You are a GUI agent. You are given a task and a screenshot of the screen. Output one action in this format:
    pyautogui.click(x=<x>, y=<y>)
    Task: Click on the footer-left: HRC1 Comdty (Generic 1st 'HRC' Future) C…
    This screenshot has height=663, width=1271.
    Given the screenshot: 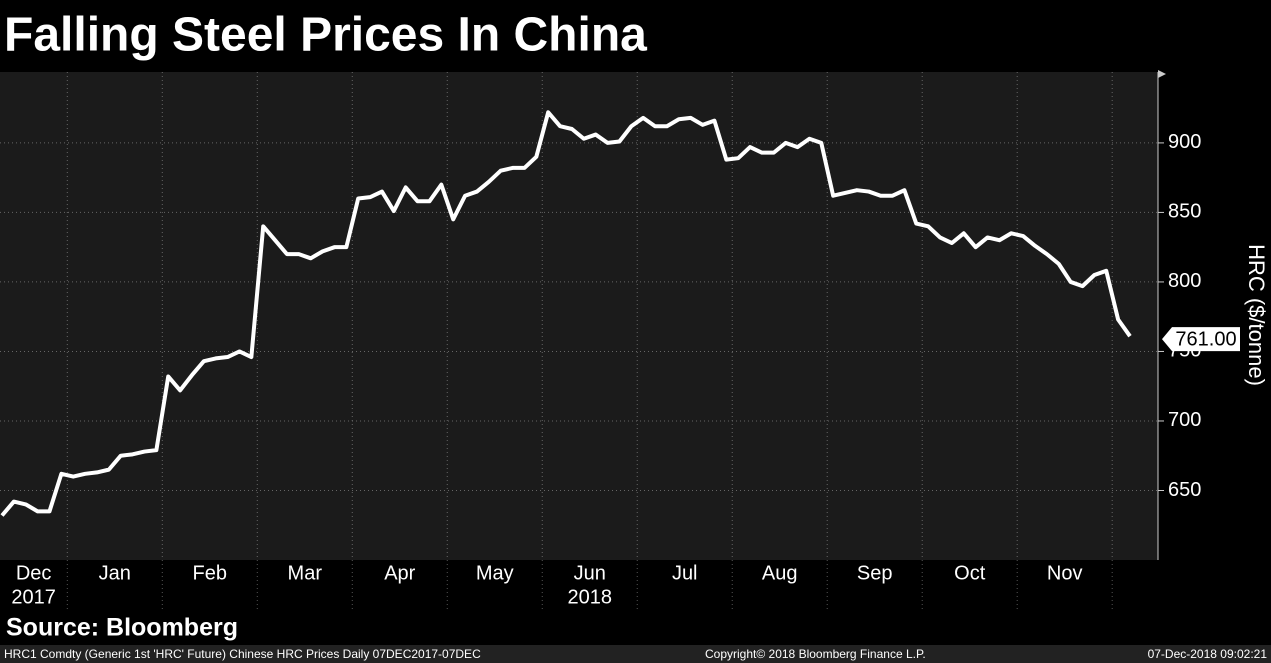 What is the action you would take?
    pyautogui.click(x=242, y=654)
    